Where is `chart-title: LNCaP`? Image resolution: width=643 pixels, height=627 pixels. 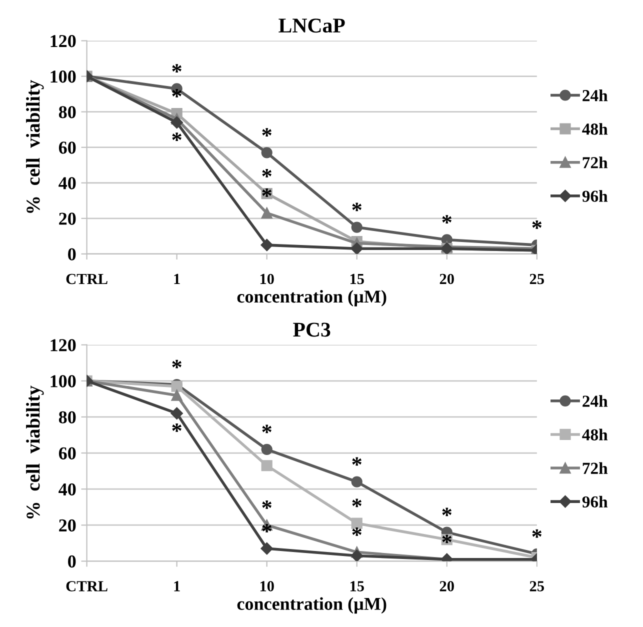 chart-title: LNCaP is located at coordinates (311, 25).